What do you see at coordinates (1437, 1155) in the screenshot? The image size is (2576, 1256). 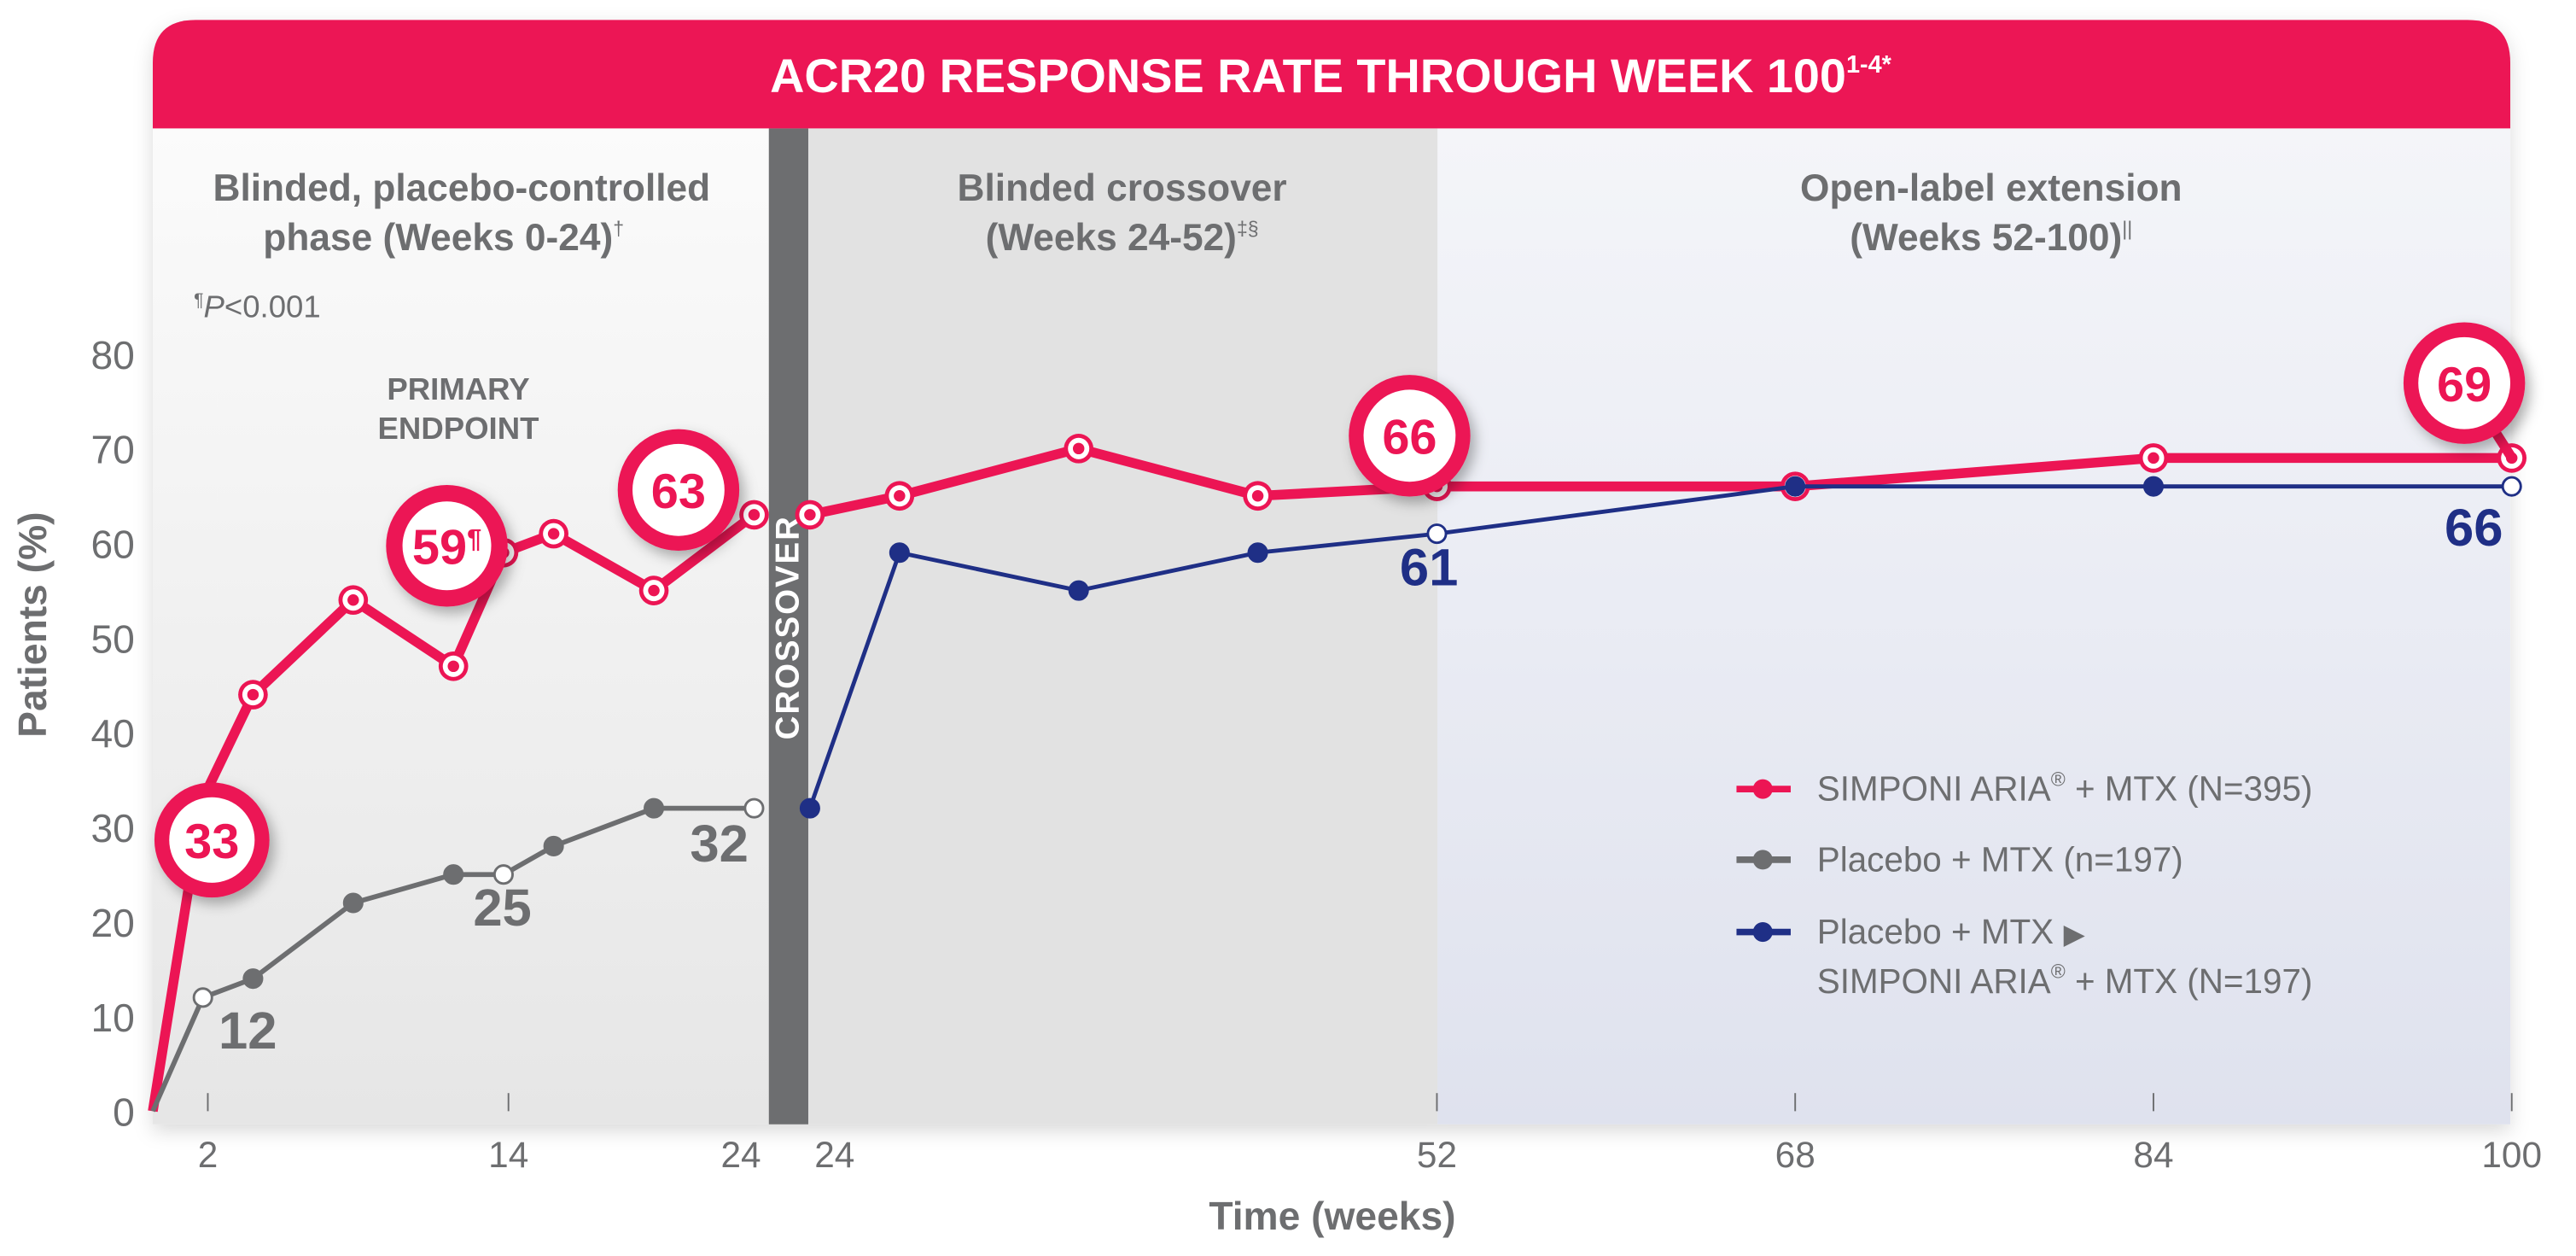 I see `x-tick-label: 52` at bounding box center [1437, 1155].